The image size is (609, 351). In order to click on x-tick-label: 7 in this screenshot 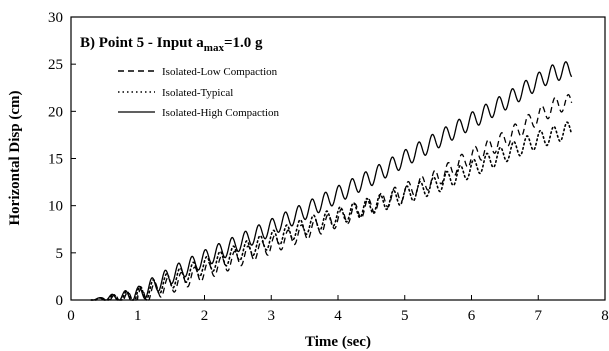, I will do `click(539, 316)`.